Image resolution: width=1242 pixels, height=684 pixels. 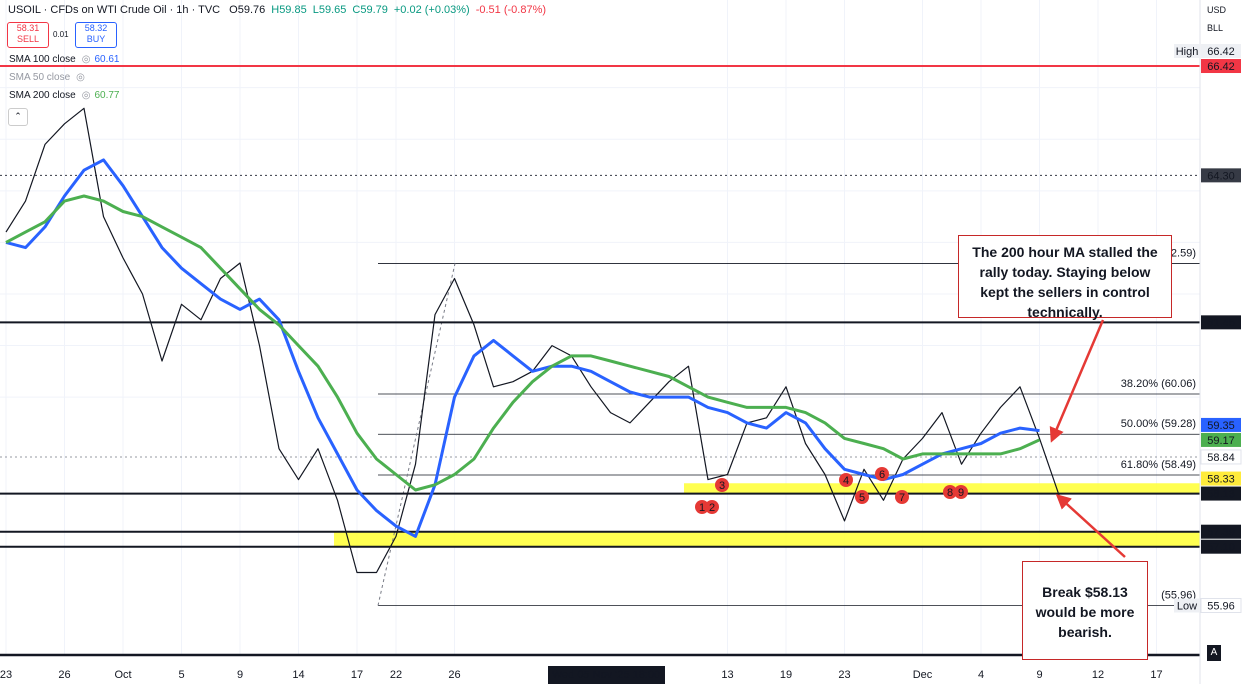 What do you see at coordinates (61, 34) in the screenshot?
I see `spread: 0.01` at bounding box center [61, 34].